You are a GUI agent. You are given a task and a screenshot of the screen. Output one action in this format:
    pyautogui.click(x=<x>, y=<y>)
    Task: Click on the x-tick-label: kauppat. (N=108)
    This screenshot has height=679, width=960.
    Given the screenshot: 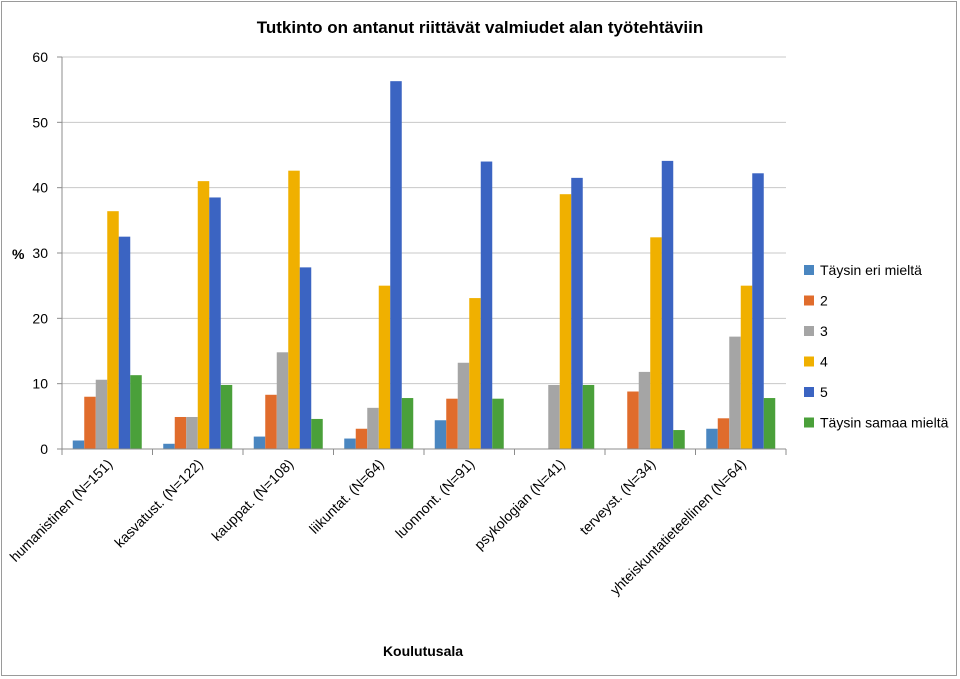 What is the action you would take?
    pyautogui.click(x=252, y=500)
    